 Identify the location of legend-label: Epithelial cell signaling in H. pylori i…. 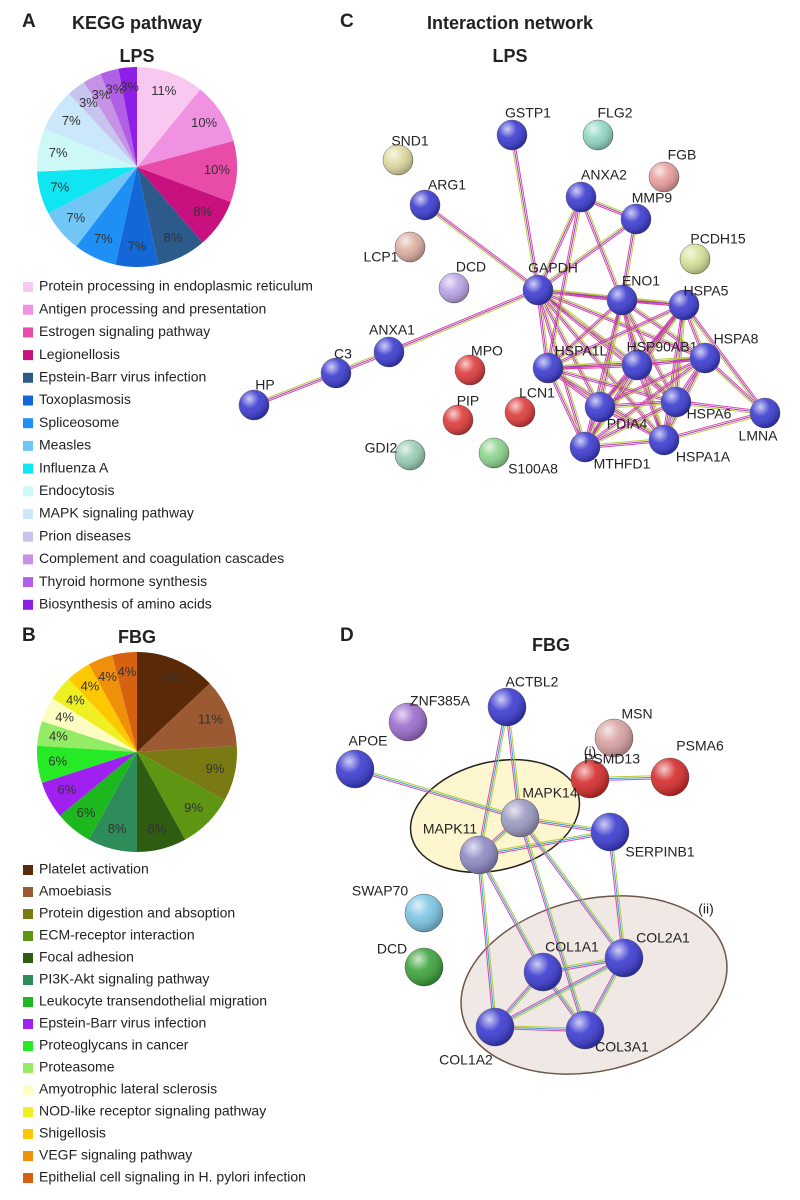
(172, 1177).